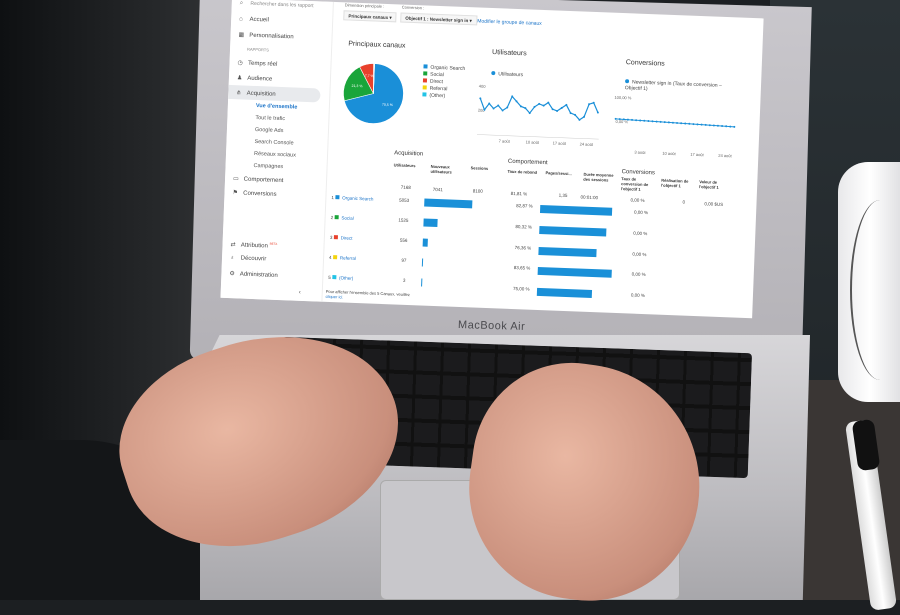 The image size is (900, 615). Describe the element at coordinates (634, 184) in the screenshot. I see `column-header: Taux de conversion de l'objectif 1` at that location.